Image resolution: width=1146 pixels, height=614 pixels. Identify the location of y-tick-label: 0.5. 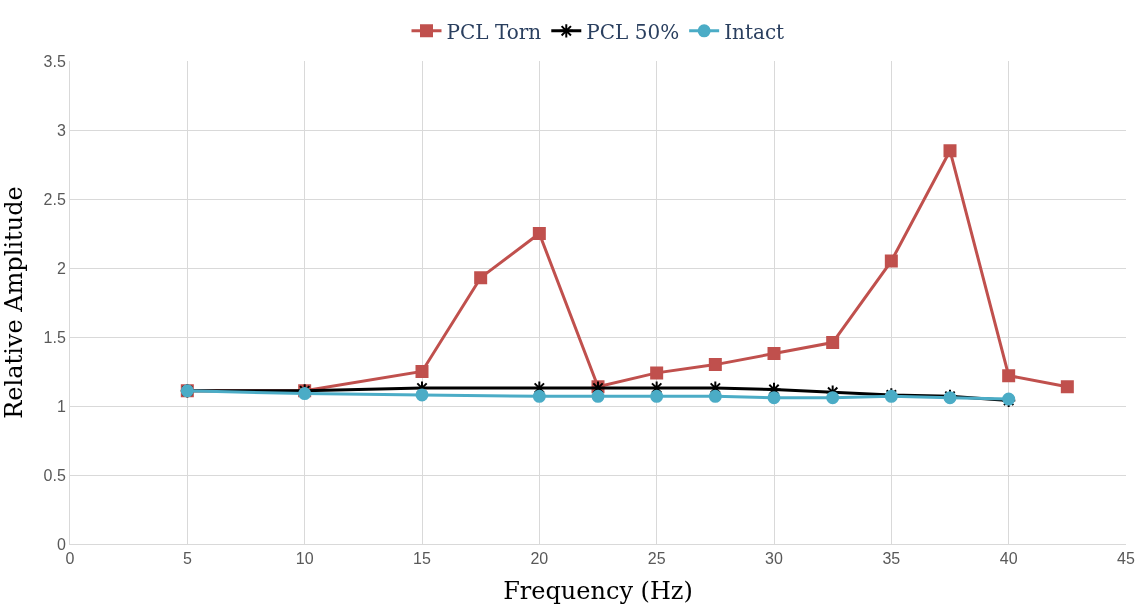
(54, 475).